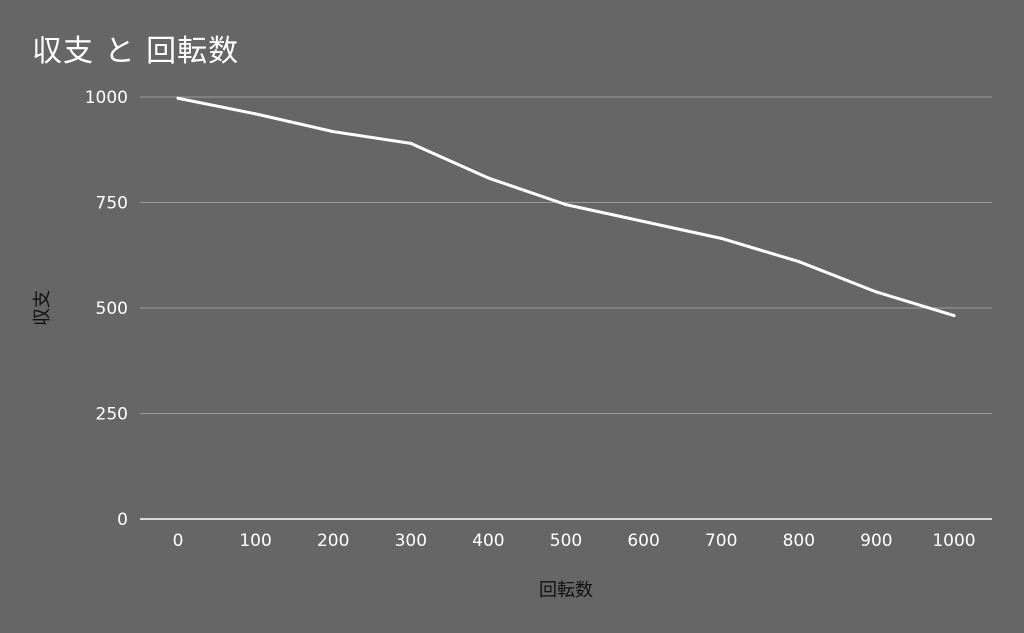 This screenshot has width=1024, height=633. I want to click on x-tick-label: 400, so click(488, 541).